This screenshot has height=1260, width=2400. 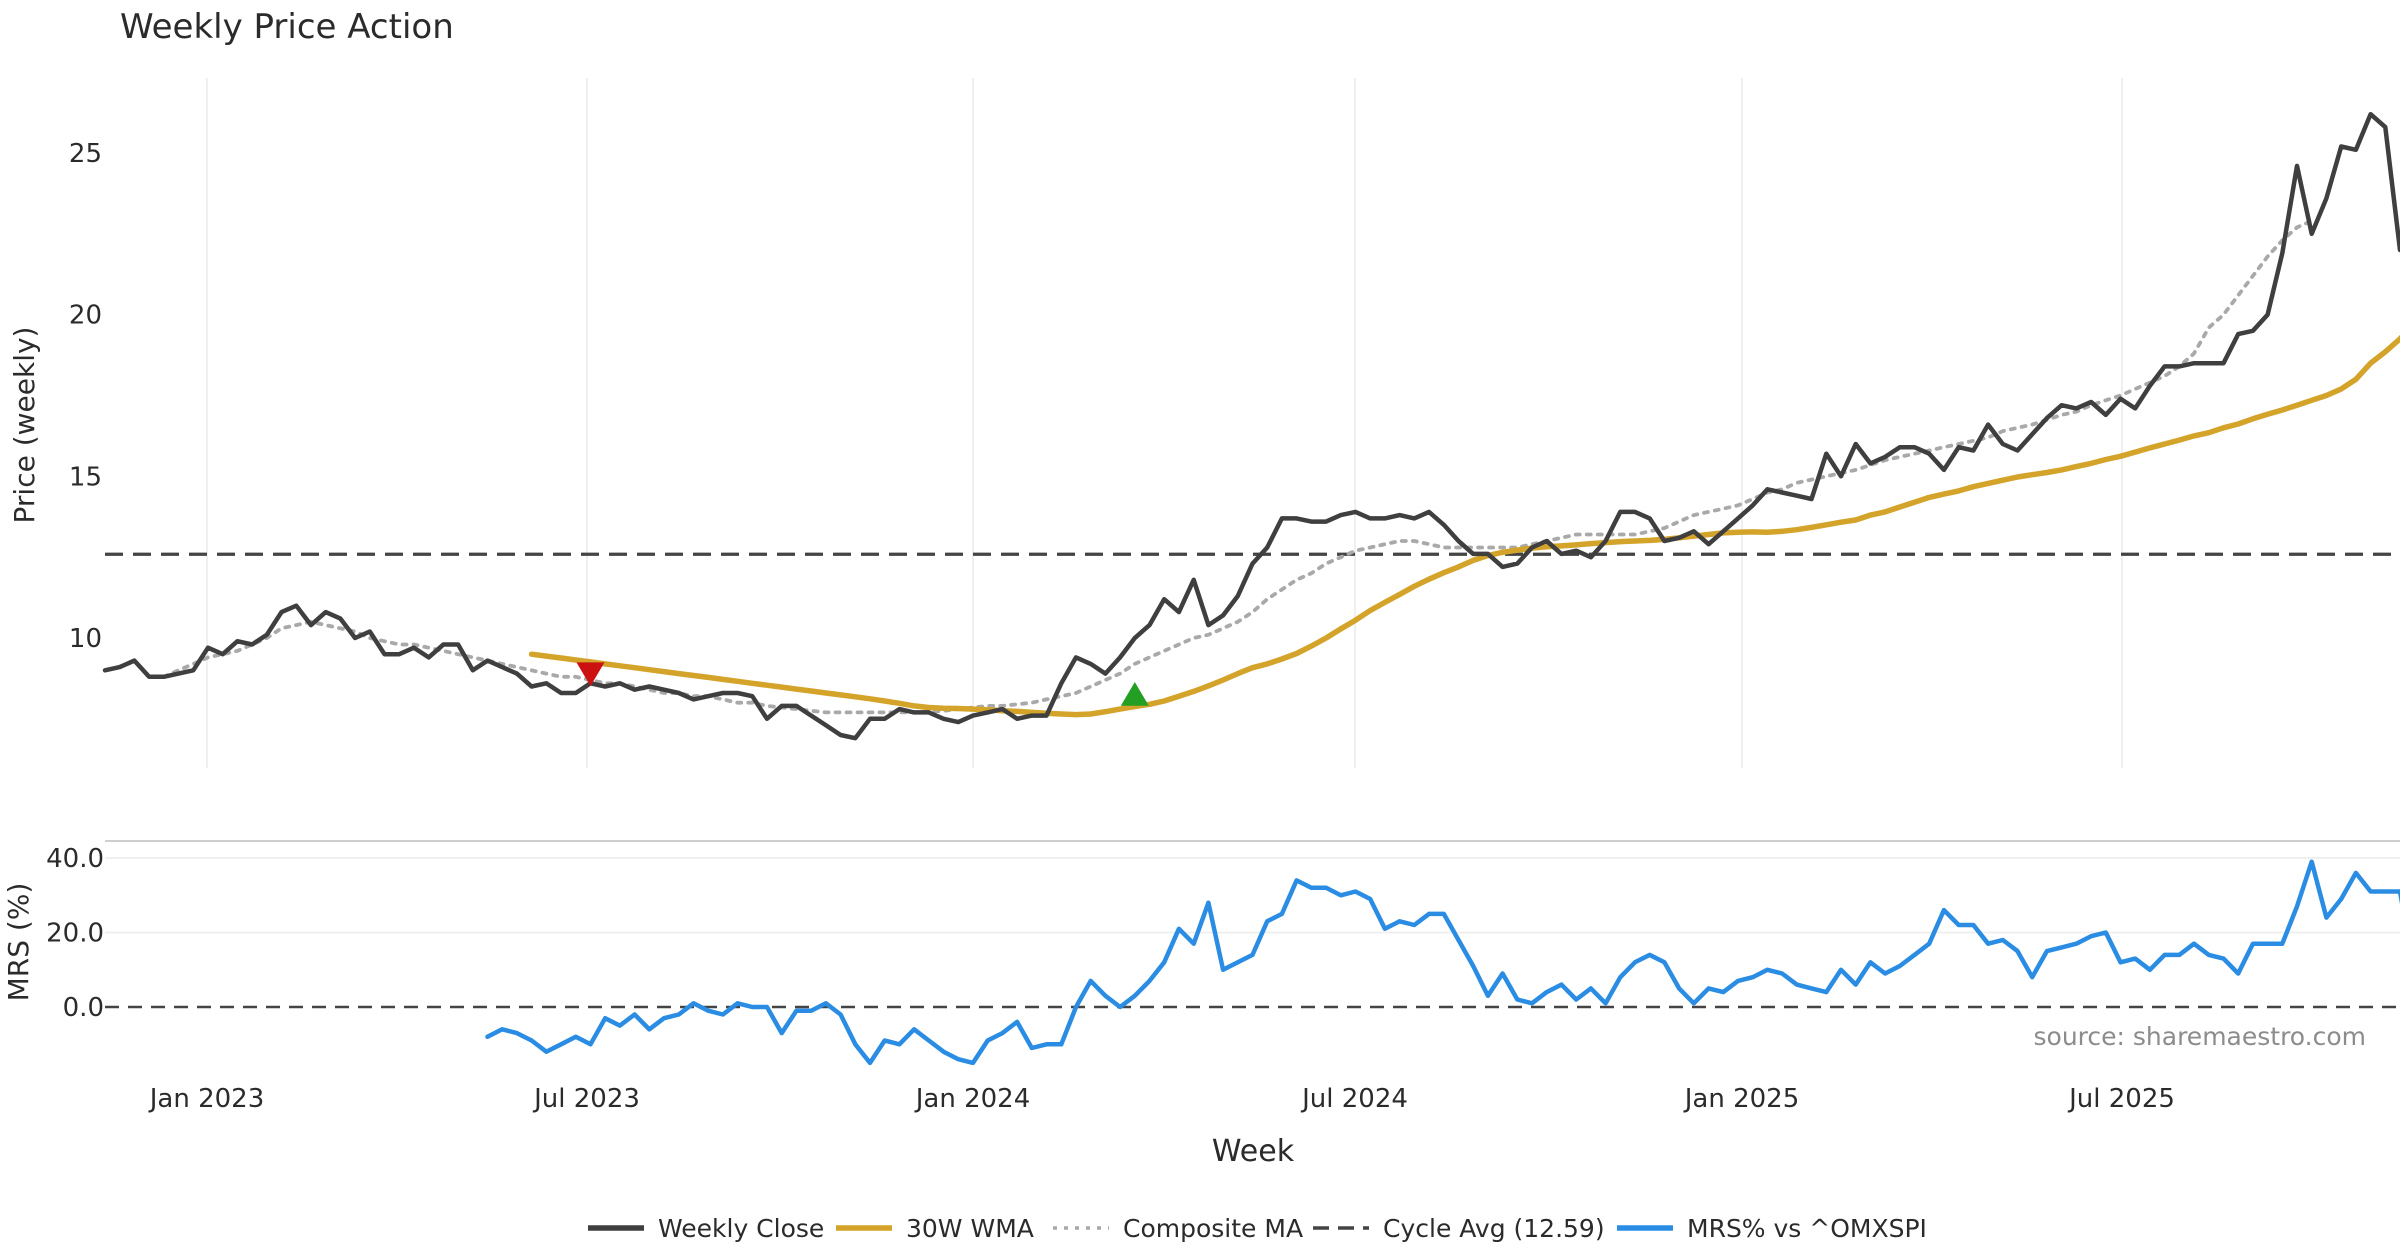 I want to click on x-tick-3: Jul 2024, so click(x=1354, y=1099).